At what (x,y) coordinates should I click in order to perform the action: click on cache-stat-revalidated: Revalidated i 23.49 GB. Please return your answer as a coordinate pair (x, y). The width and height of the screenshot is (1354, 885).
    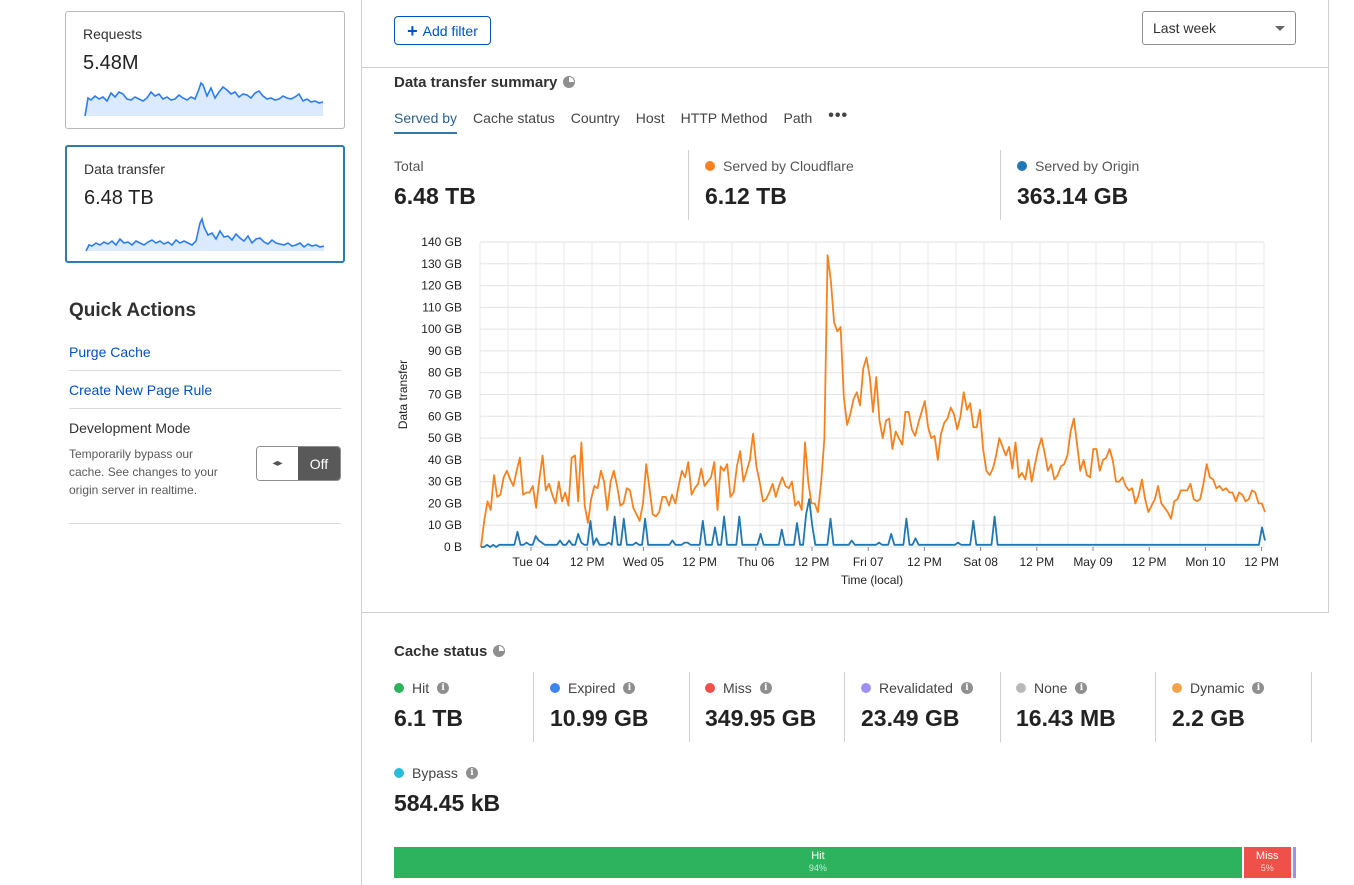
    Looking at the image, I should click on (917, 706).